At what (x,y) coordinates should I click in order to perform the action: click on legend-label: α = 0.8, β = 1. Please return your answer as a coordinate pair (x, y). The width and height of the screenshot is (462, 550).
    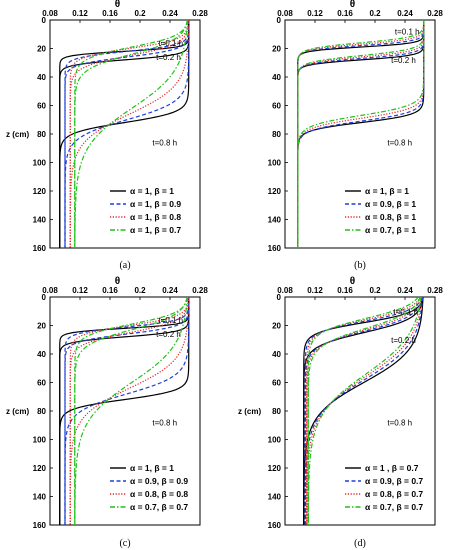
    Looking at the image, I should click on (390, 217).